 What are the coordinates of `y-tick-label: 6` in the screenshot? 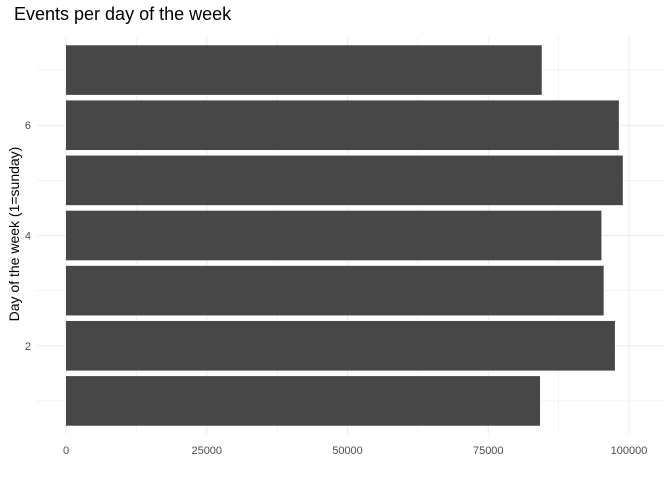 It's located at (28, 126).